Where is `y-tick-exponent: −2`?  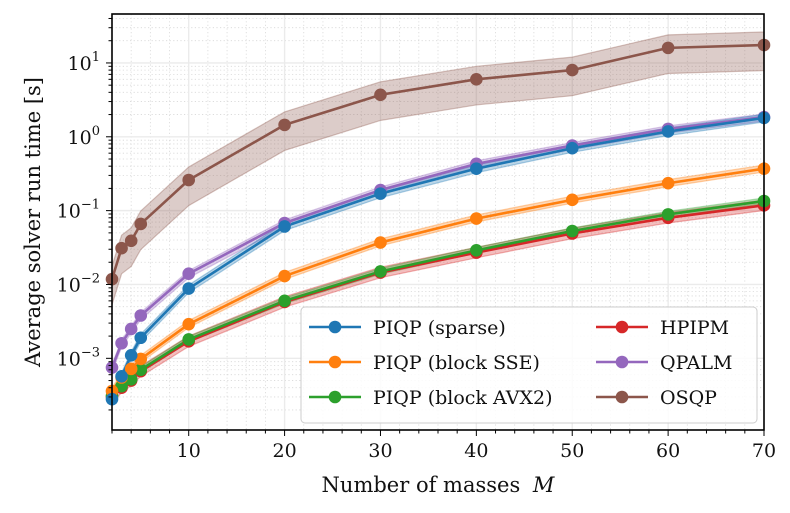
y-tick-exponent: −2 is located at coordinates (90, 278).